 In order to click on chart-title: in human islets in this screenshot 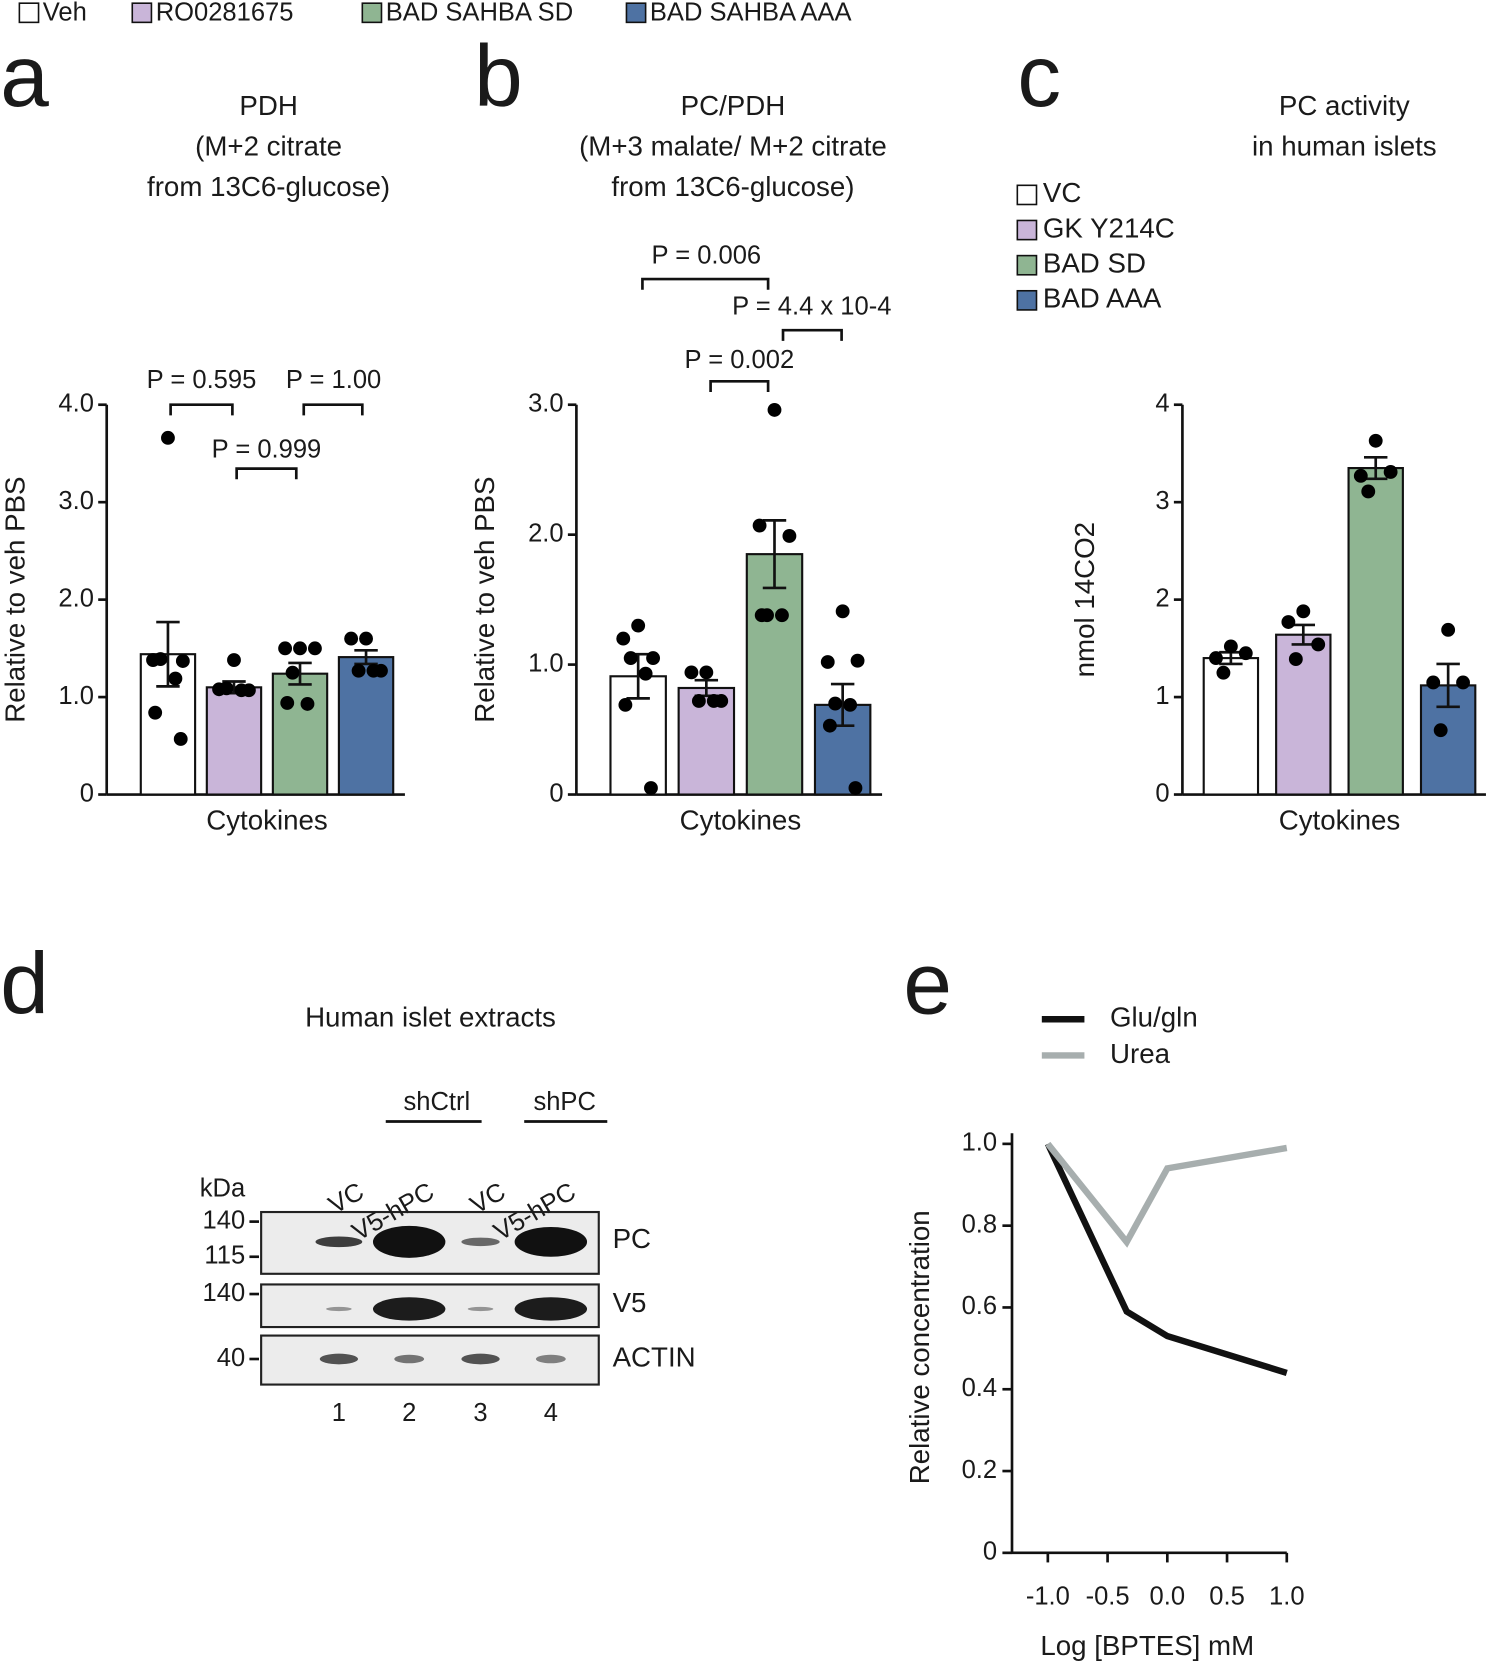, I will do `click(1344, 145)`.